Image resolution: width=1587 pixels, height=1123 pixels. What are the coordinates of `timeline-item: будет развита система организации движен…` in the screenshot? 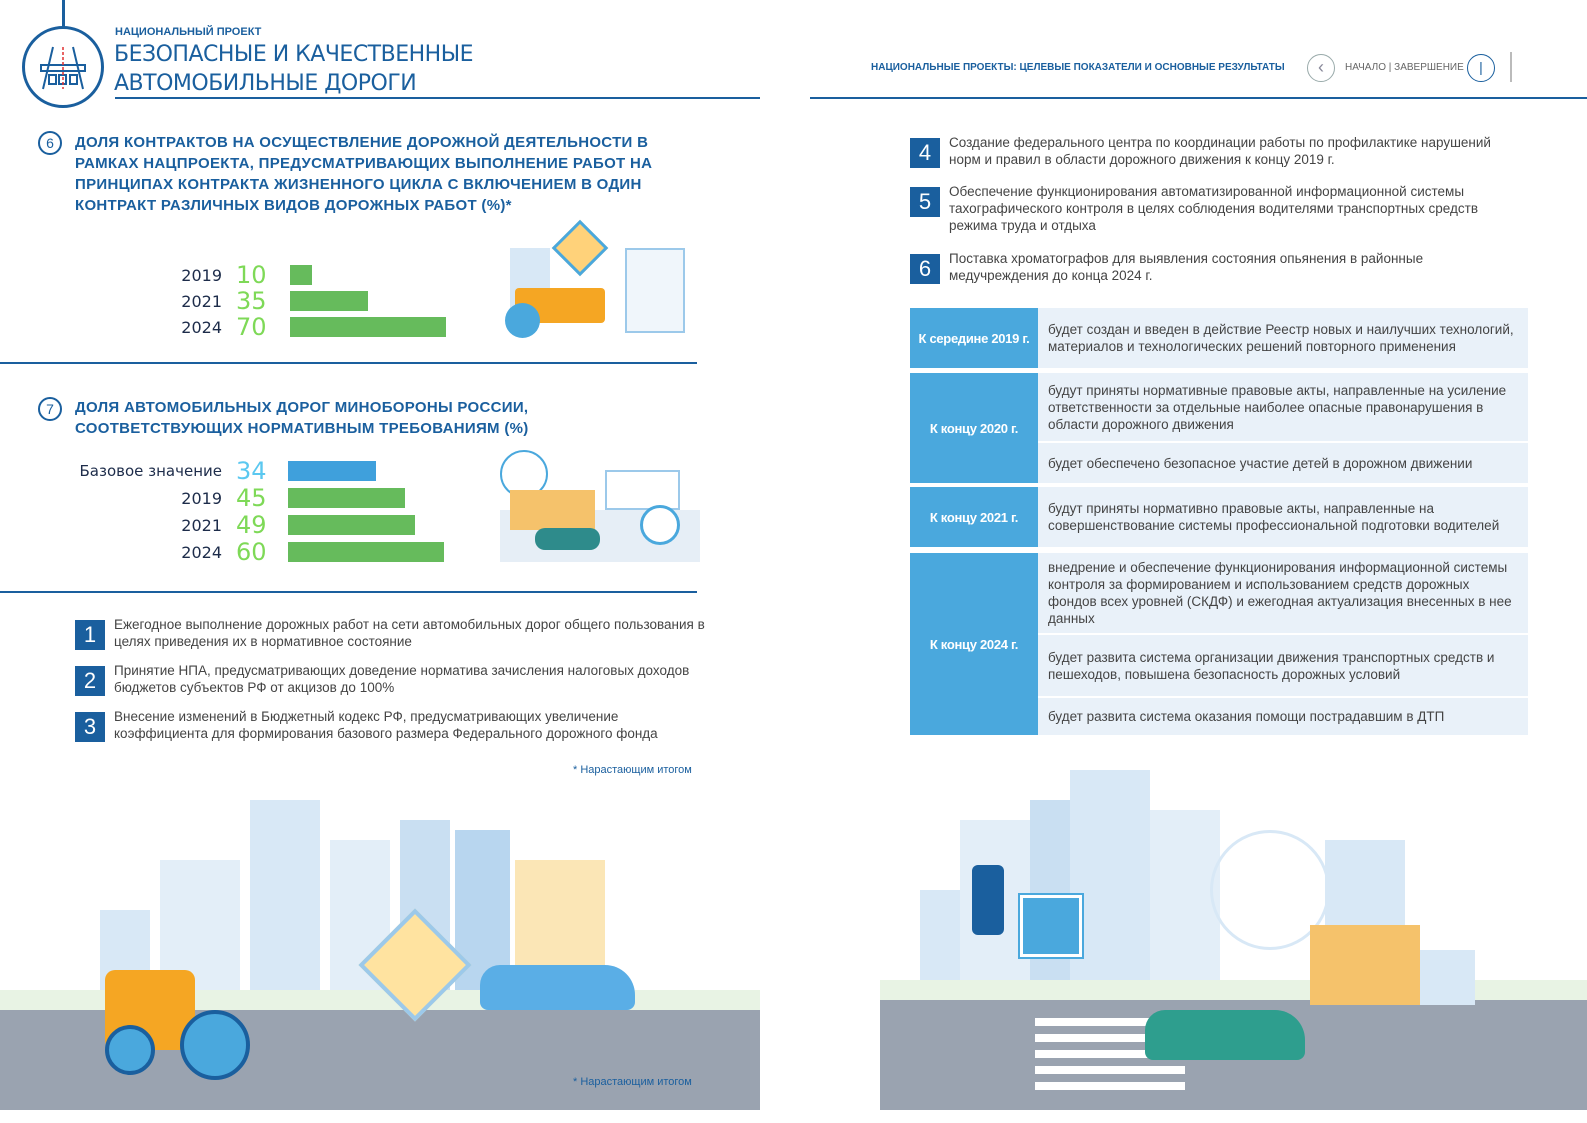 It's located at (1283, 664).